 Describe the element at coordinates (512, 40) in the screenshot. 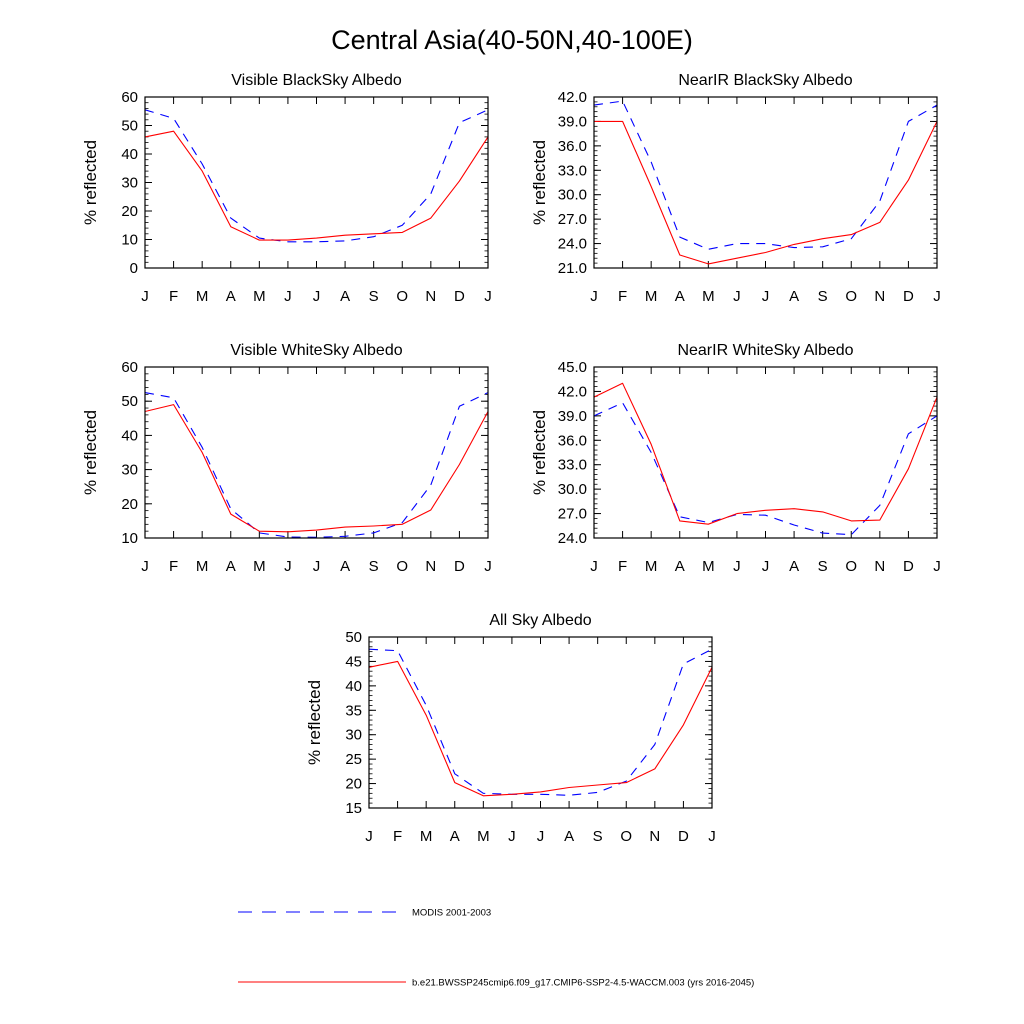

I see `figure-title: Central Asia(40-50N,40-100E)` at that location.